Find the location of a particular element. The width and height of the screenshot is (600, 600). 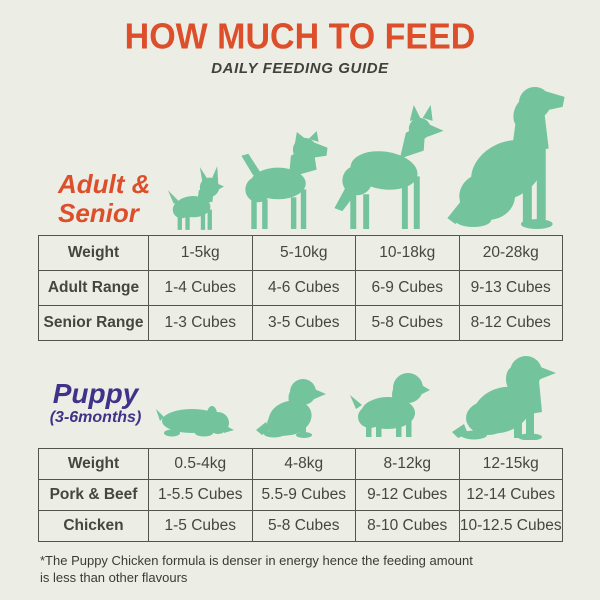

puppy-label-line2: (3-6months) is located at coordinates (95, 417).